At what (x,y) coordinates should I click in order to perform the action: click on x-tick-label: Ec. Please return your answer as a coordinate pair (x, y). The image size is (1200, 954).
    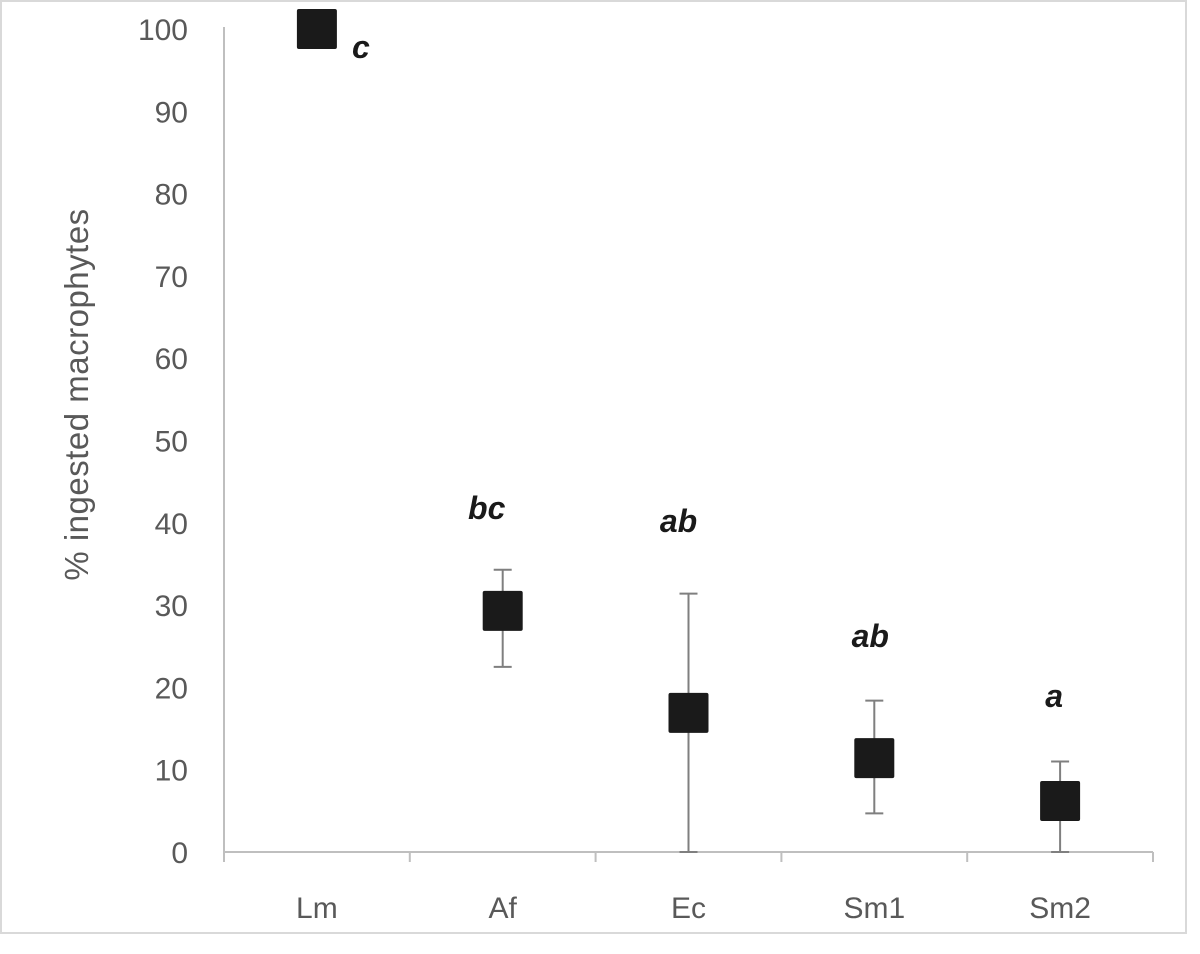
    Looking at the image, I should click on (688, 908).